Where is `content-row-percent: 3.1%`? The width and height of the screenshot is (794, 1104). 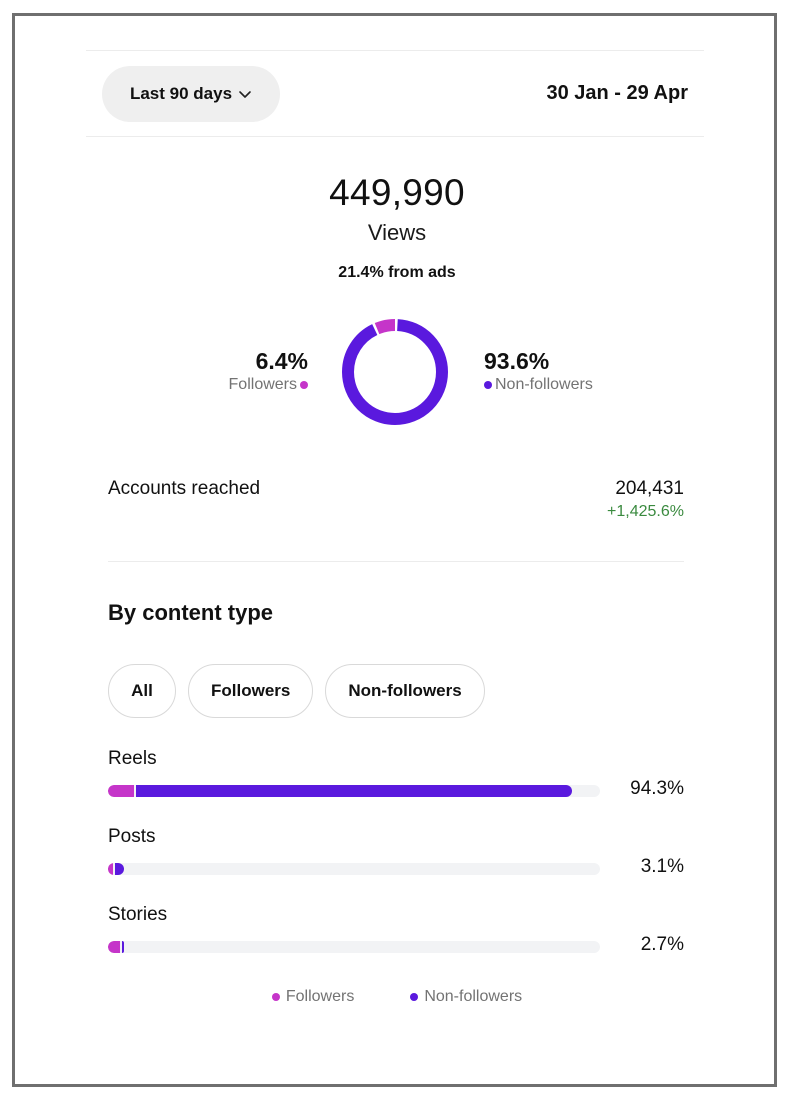 content-row-percent: 3.1% is located at coordinates (662, 866).